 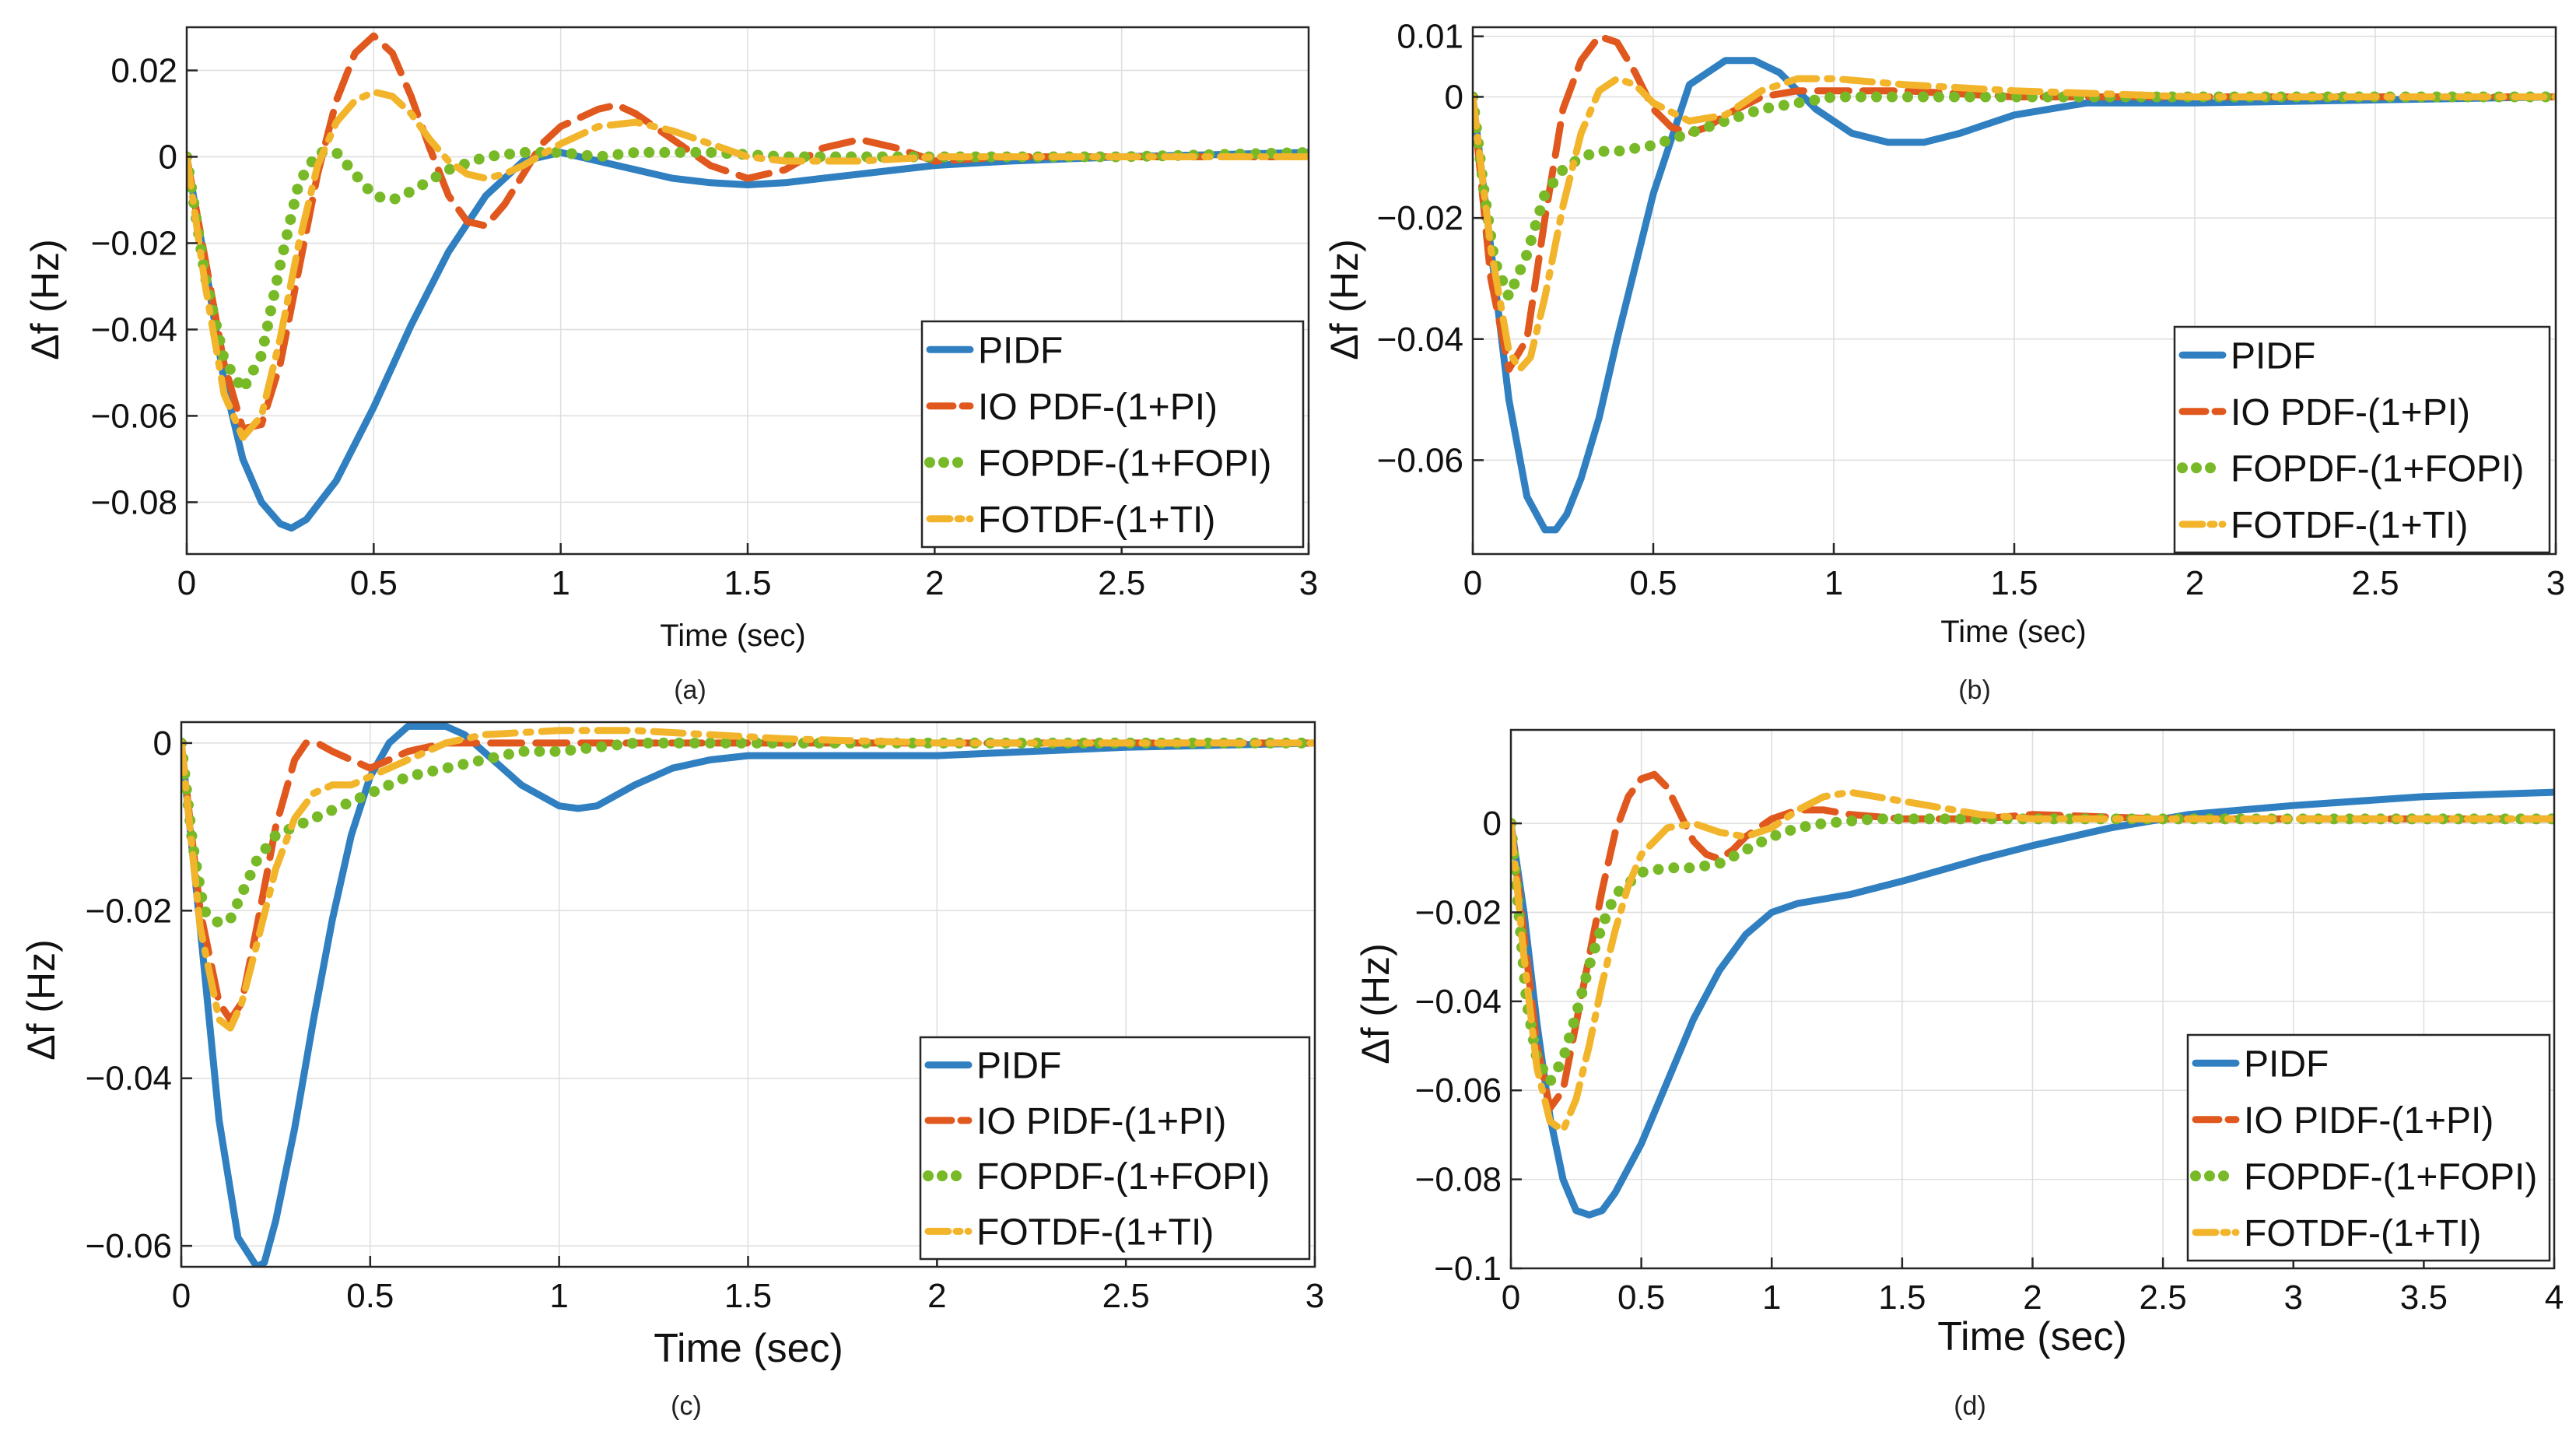 I want to click on x-tick-label: 4, so click(x=2555, y=1297).